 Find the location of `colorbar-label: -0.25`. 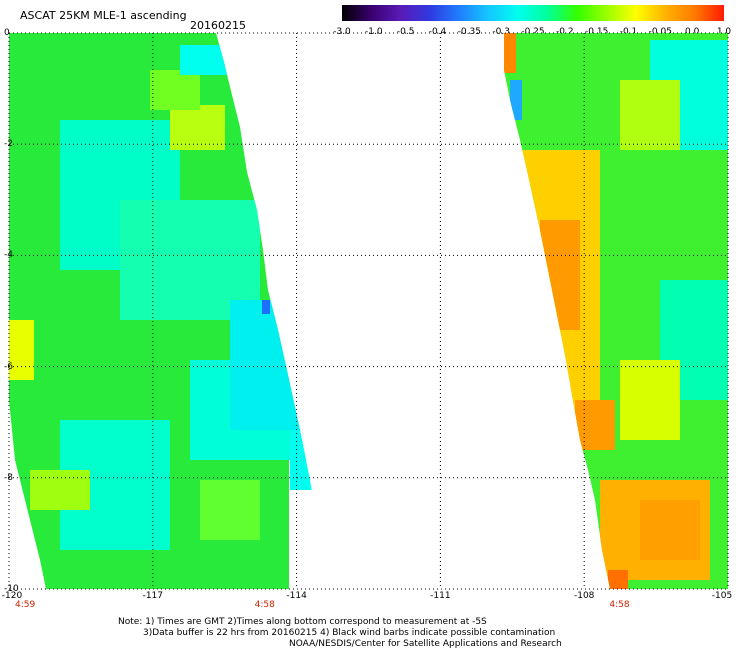

colorbar-label: -0.25 is located at coordinates (533, 32).